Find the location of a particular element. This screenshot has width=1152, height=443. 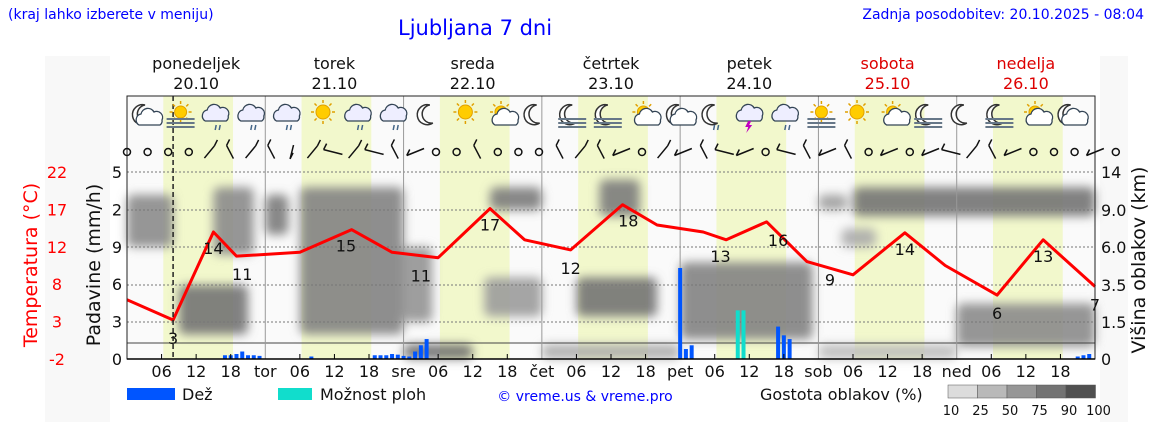

day-date: 21.10 is located at coordinates (335, 83).